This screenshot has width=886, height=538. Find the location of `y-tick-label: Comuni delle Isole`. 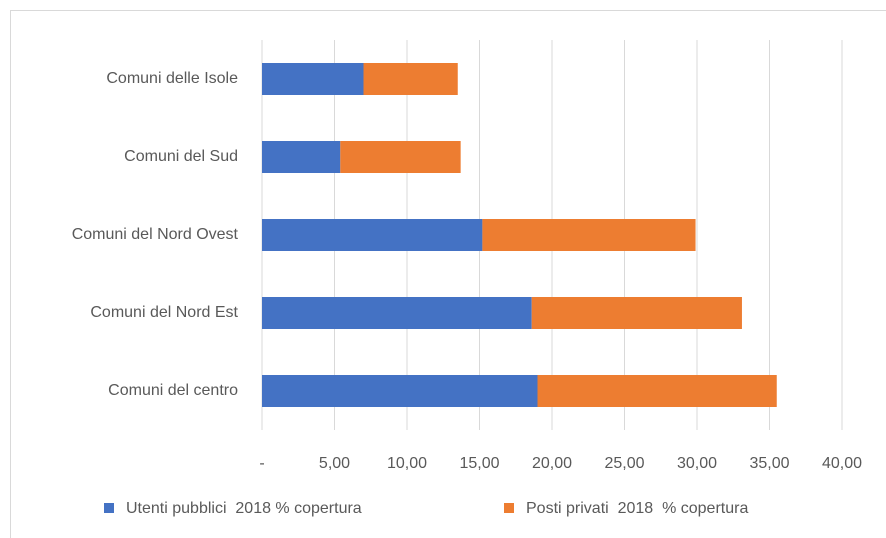

y-tick-label: Comuni delle Isole is located at coordinates (172, 78).